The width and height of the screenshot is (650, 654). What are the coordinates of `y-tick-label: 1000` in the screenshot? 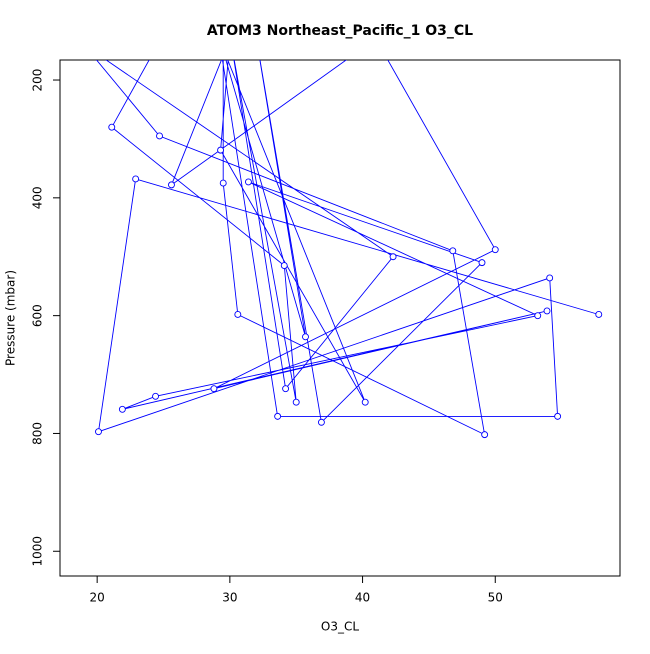 It's located at (38, 551).